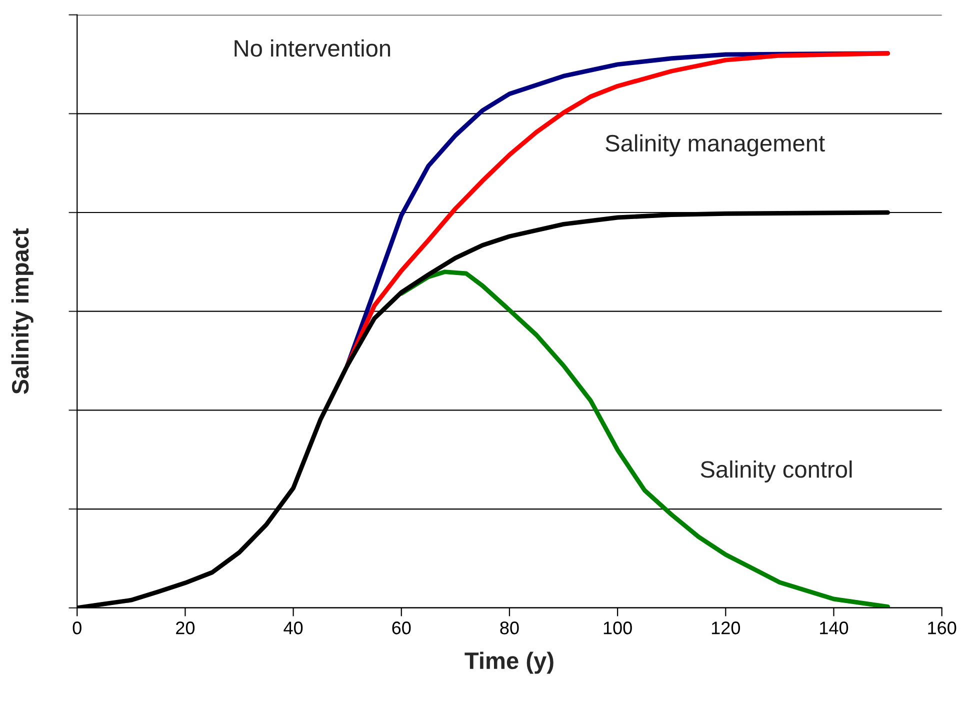 The width and height of the screenshot is (964, 706). Describe the element at coordinates (776, 471) in the screenshot. I see `annotation: Salinity control` at that location.